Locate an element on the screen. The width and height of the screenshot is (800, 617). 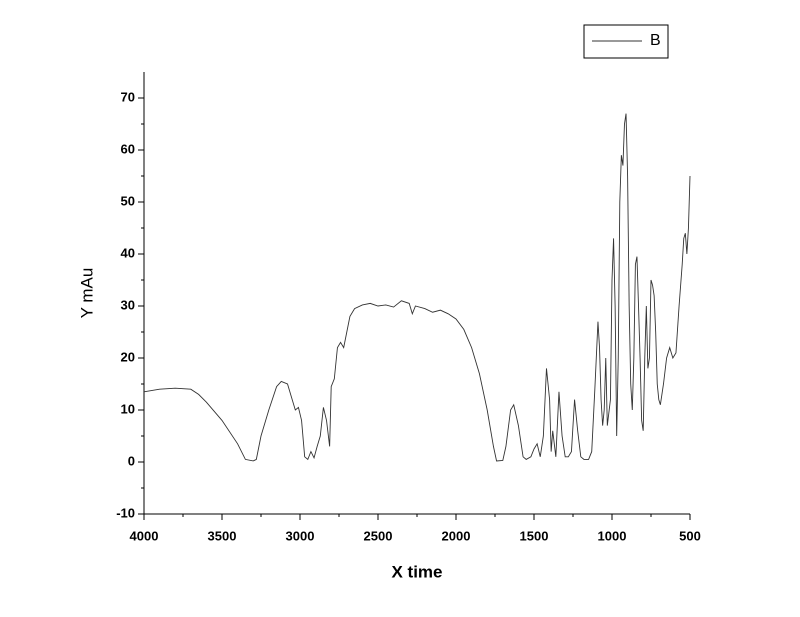
y-tick-label: 40 is located at coordinates (128, 252).